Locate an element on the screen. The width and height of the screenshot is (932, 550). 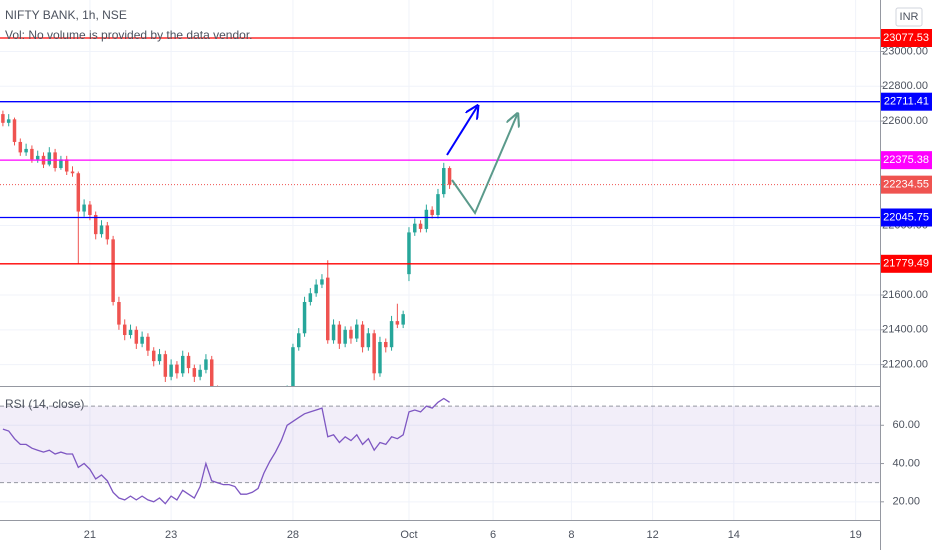
y-tick-label: 21200.00 is located at coordinates (905, 365).